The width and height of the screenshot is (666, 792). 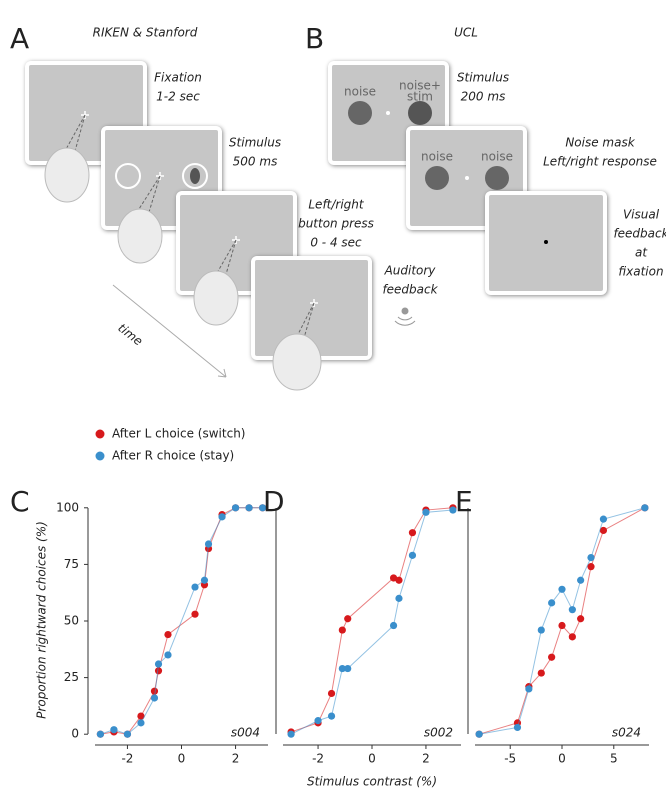 I want to click on label: Auditory, so click(x=410, y=271).